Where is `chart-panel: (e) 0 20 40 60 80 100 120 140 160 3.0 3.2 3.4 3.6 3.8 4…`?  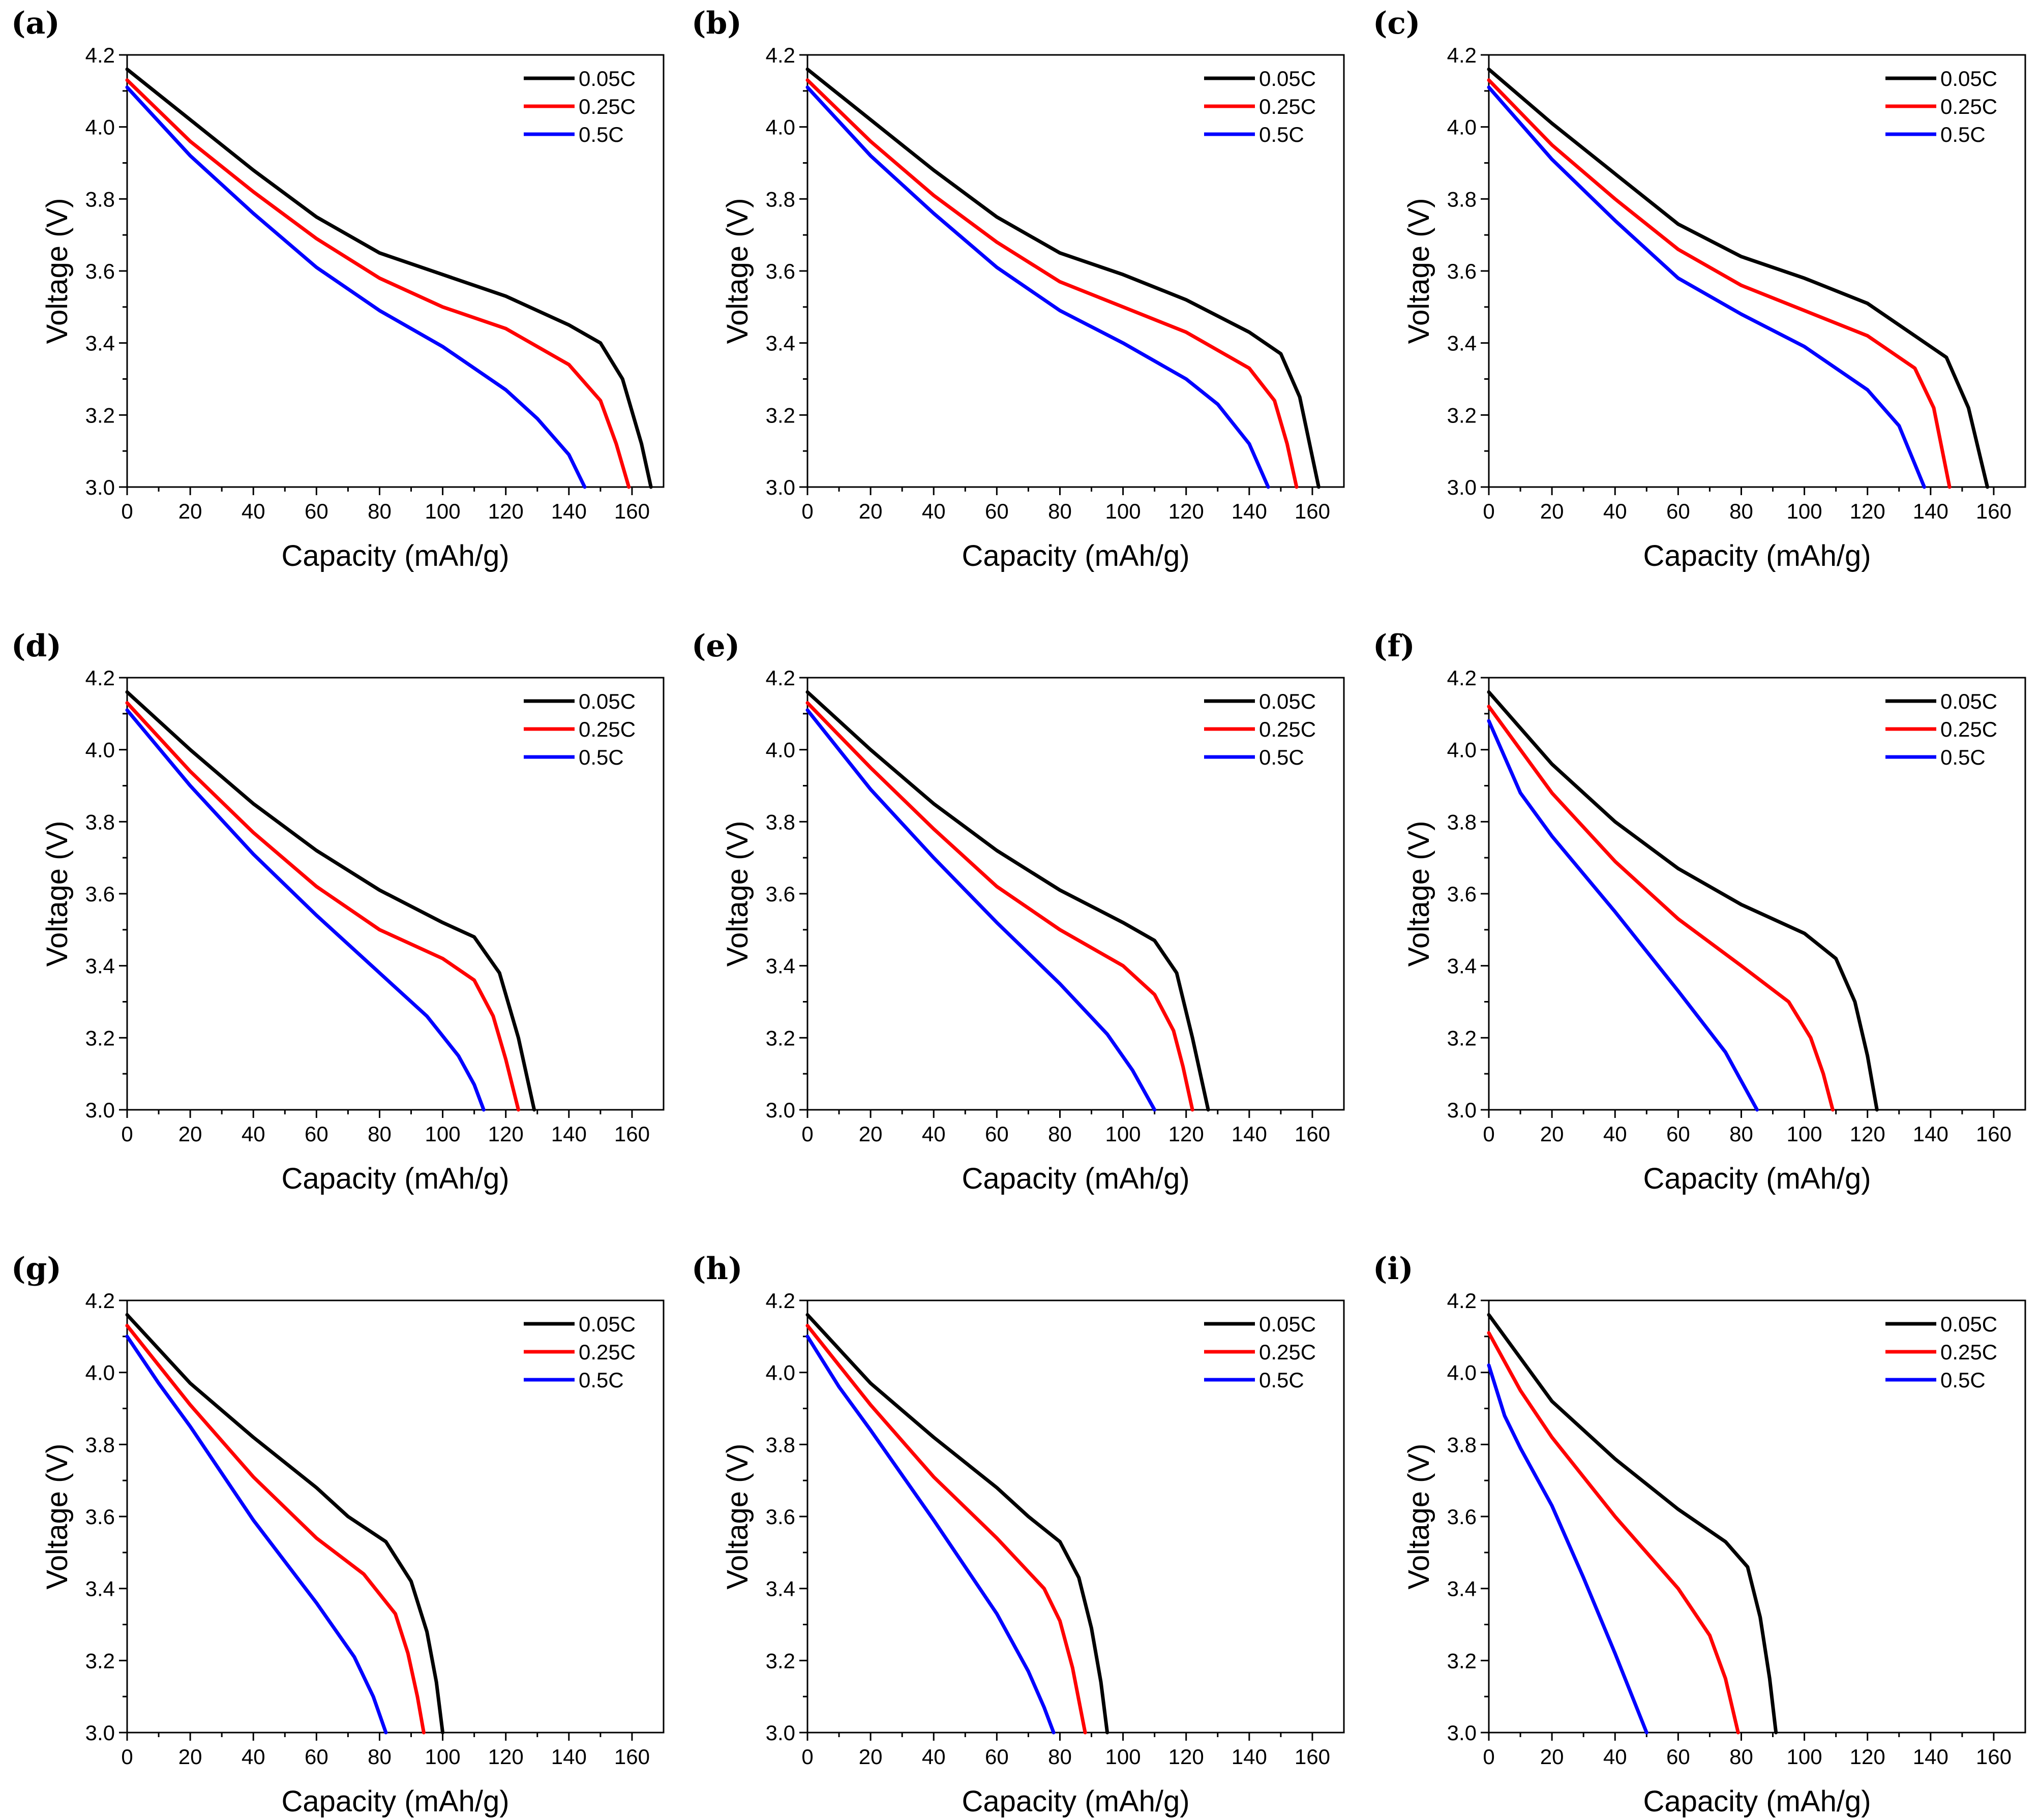
chart-panel: (e) 0 20 40 60 80 100 120 140 160 3.0 3.2 3.4 3.6 3.8 4… is located at coordinates (1018, 911).